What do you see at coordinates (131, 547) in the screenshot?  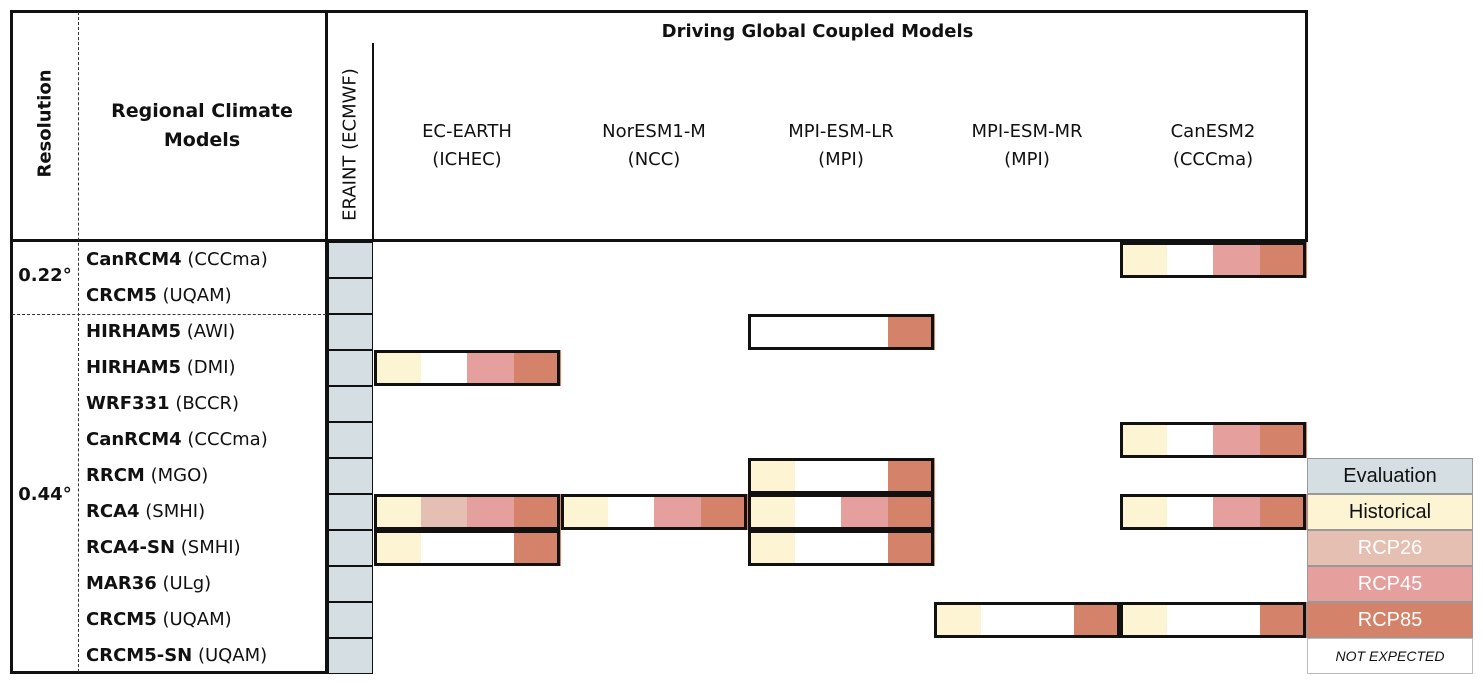 I see `rcm-name: RCA4-SN` at bounding box center [131, 547].